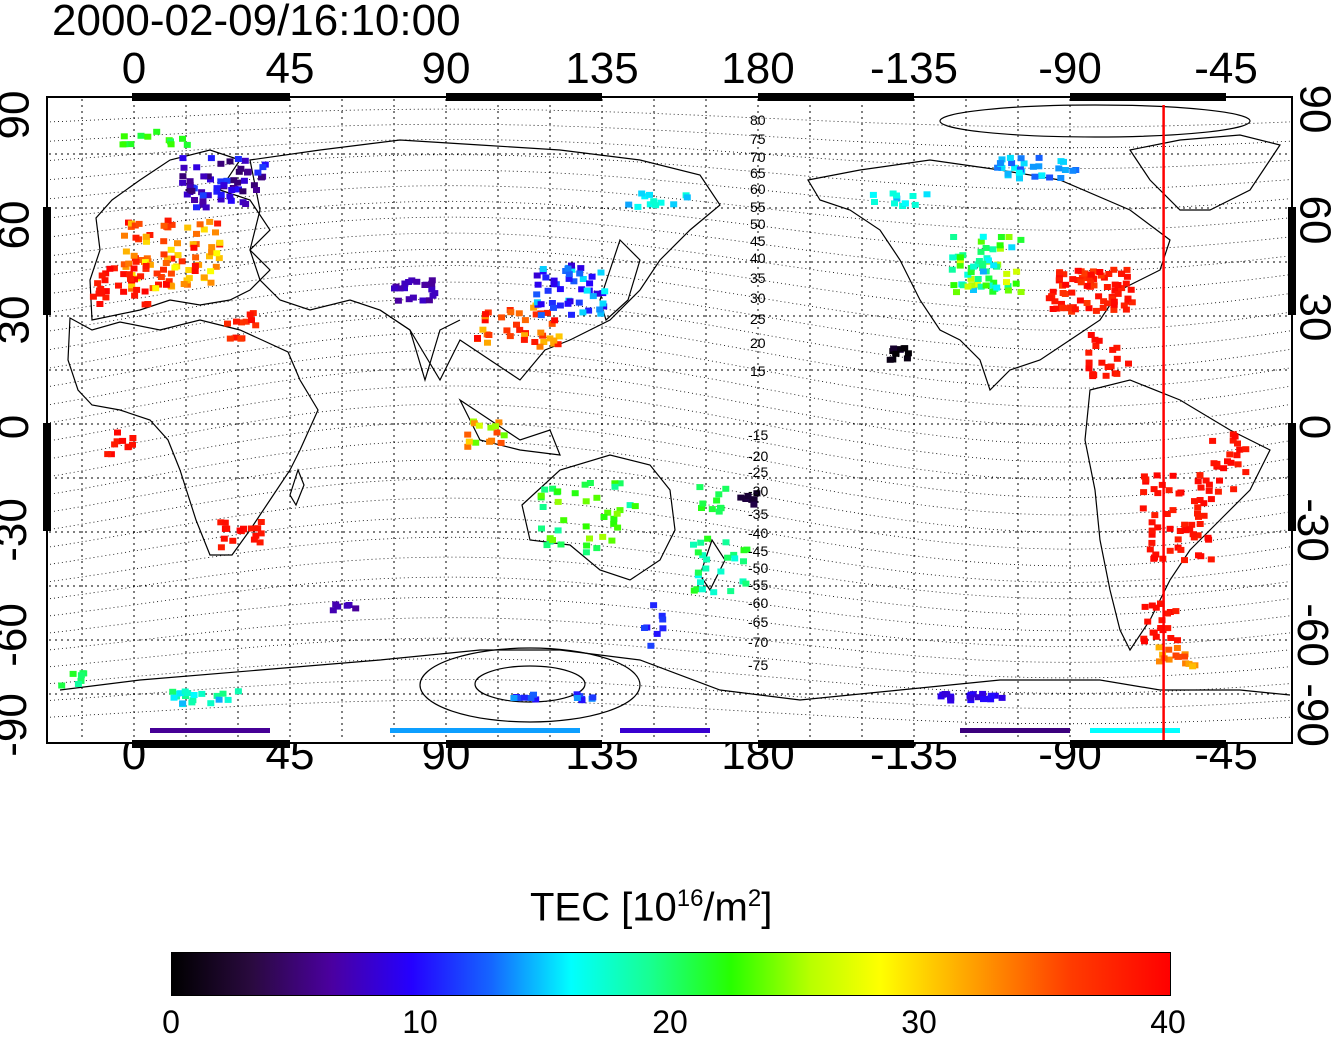 This screenshot has height=1042, width=1340. I want to click on maglat-label: 30, so click(758, 298).